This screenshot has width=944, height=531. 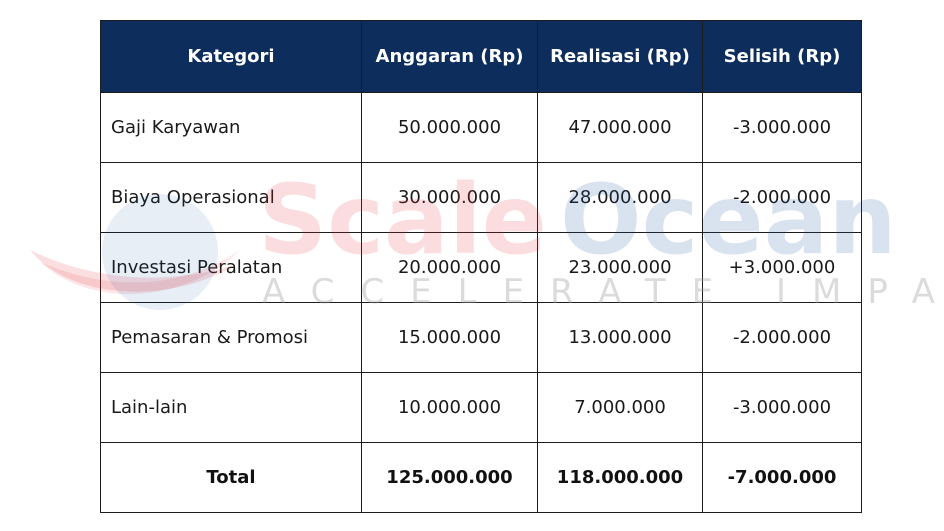 What do you see at coordinates (620, 56) in the screenshot?
I see `header-realisasi: Realisasi (Rp)` at bounding box center [620, 56].